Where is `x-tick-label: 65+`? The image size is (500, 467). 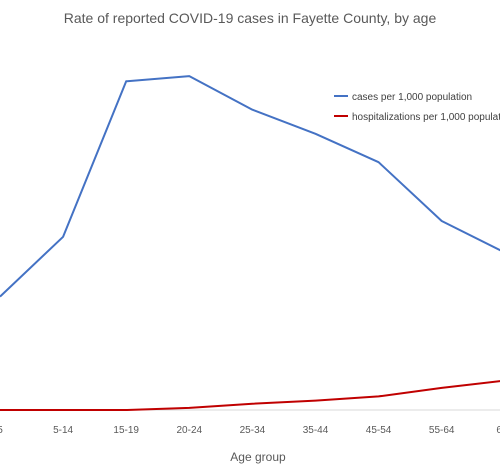 x-tick-label: 65+ is located at coordinates (498, 430).